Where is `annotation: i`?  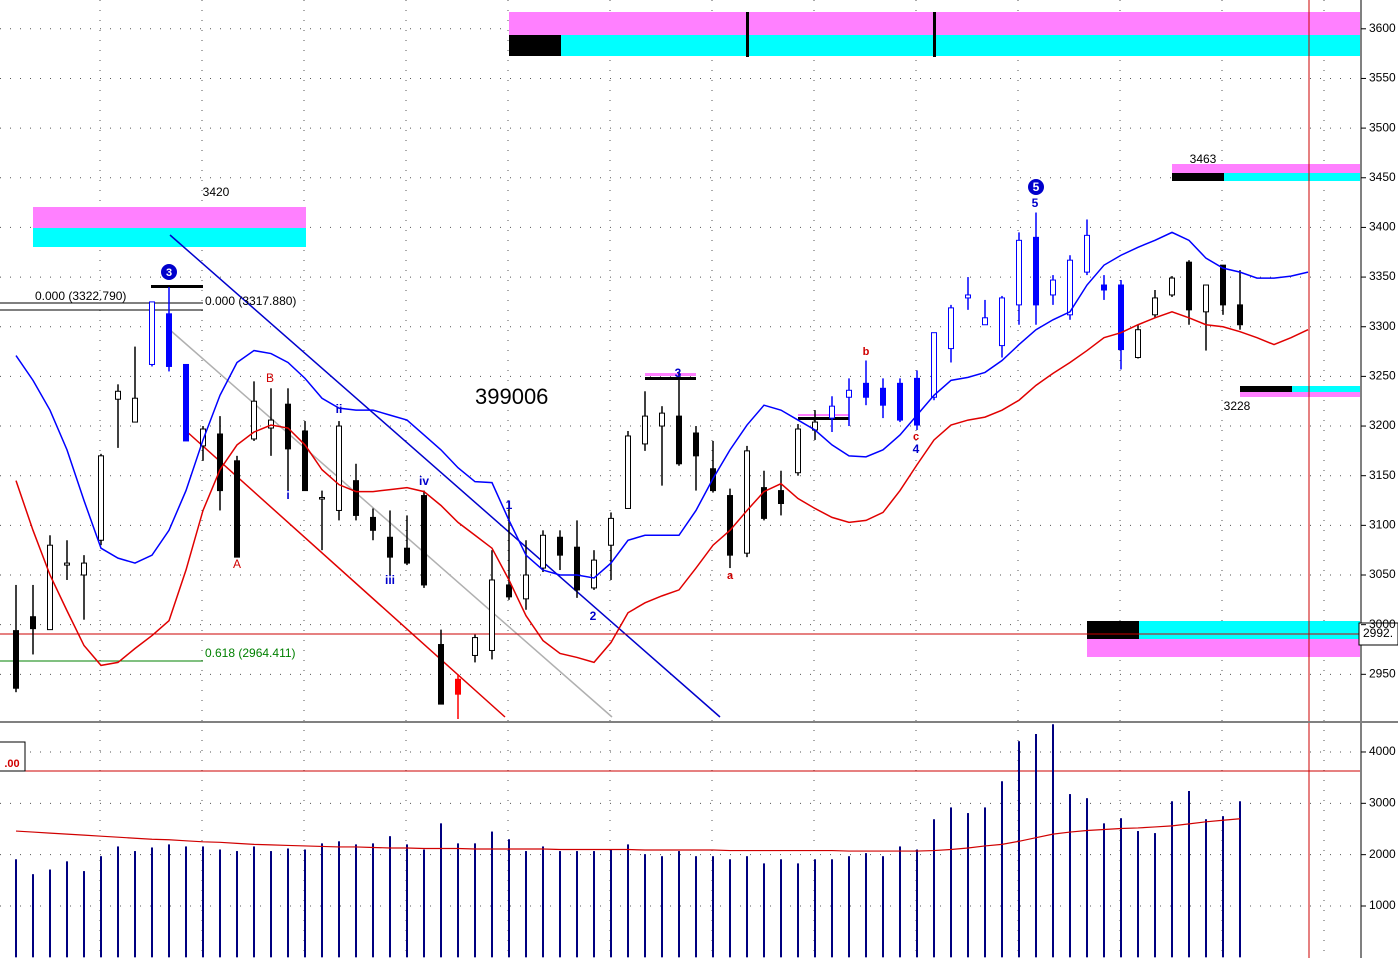 annotation: i is located at coordinates (287, 495).